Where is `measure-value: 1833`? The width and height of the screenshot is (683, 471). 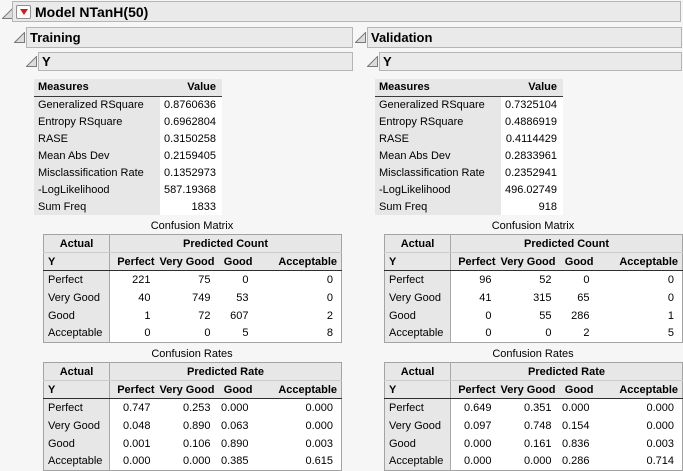 measure-value: 1833 is located at coordinates (191, 206).